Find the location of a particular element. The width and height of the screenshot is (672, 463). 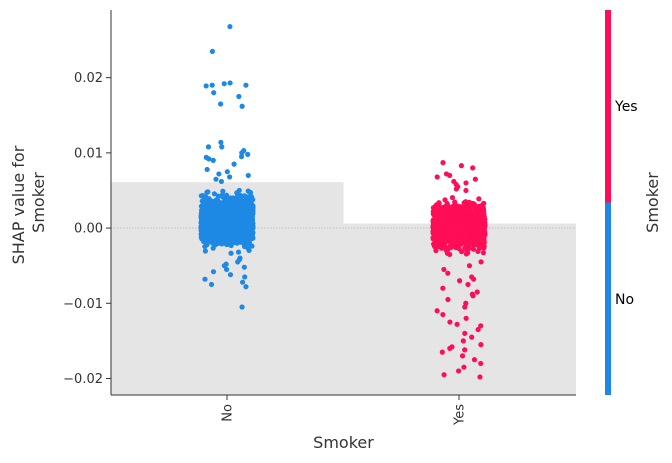

y-axis-title-line-2: Smoker is located at coordinates (38, 202).